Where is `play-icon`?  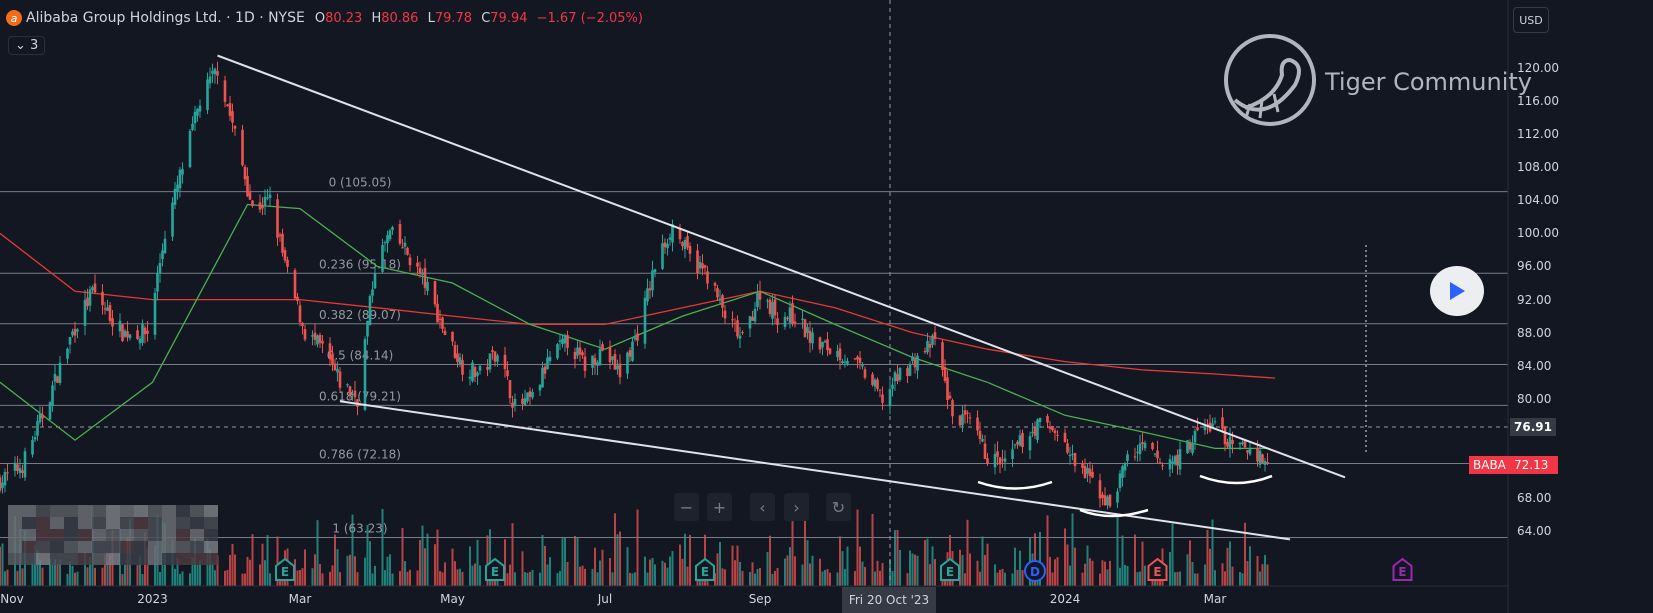 play-icon is located at coordinates (1457, 291).